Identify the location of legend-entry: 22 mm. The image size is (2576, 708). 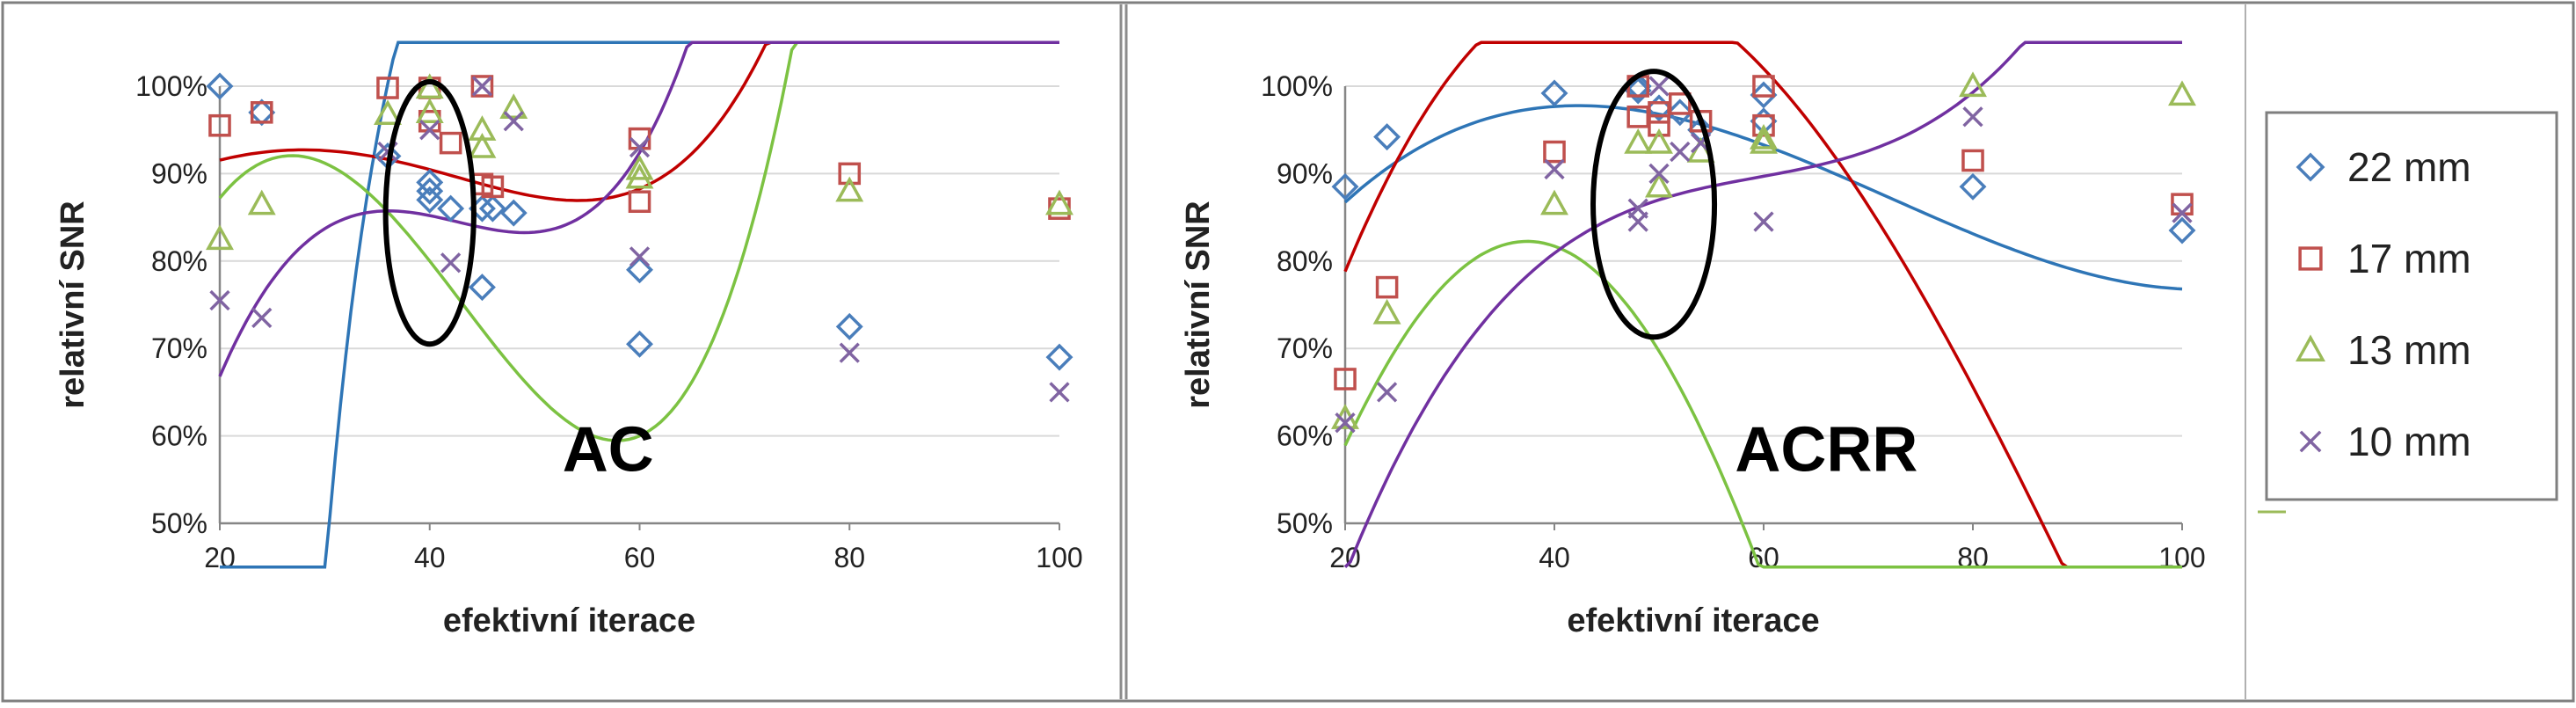
(2409, 167).